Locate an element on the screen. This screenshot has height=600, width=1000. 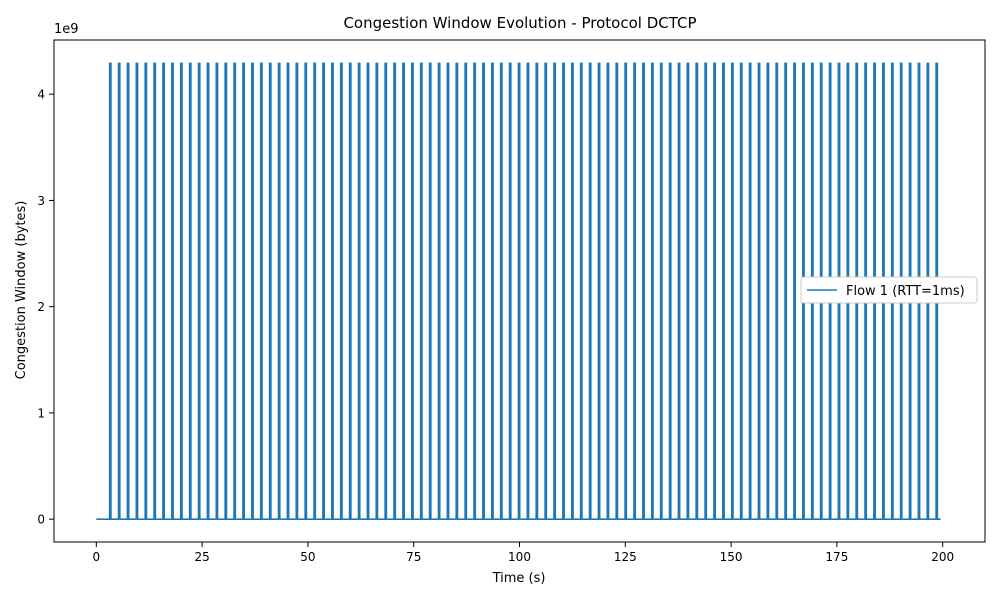
x-tick-label: 75 is located at coordinates (413, 557).